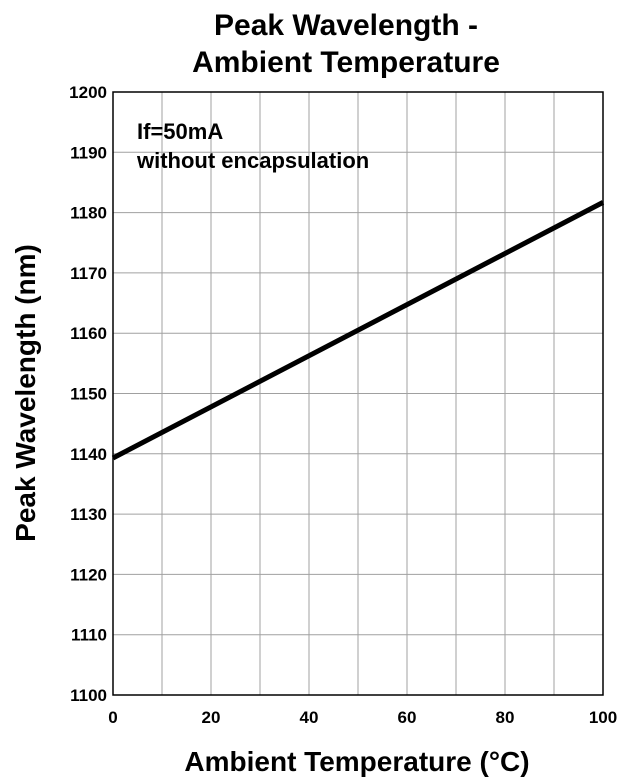  I want to click on x-axis-label: Ambient Temperature (°C), so click(356, 761).